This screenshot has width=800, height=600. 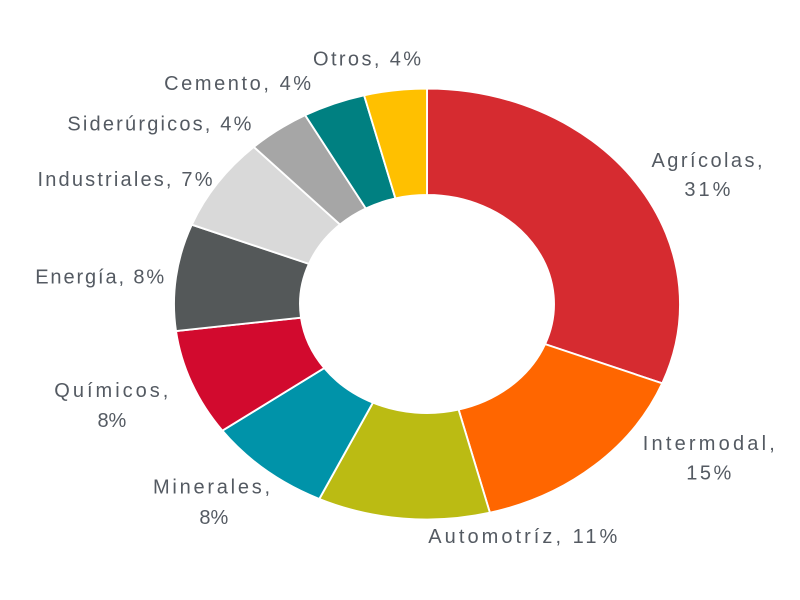 What do you see at coordinates (708, 474) in the screenshot?
I see `svg-text: 15%` at bounding box center [708, 474].